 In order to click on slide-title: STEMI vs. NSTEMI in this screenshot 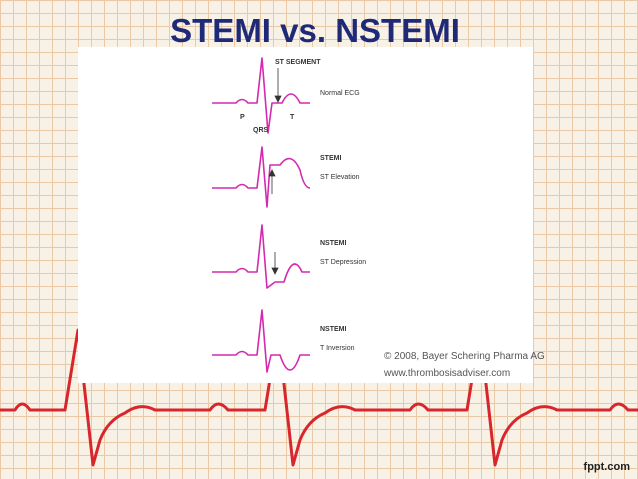, I will do `click(315, 30)`.